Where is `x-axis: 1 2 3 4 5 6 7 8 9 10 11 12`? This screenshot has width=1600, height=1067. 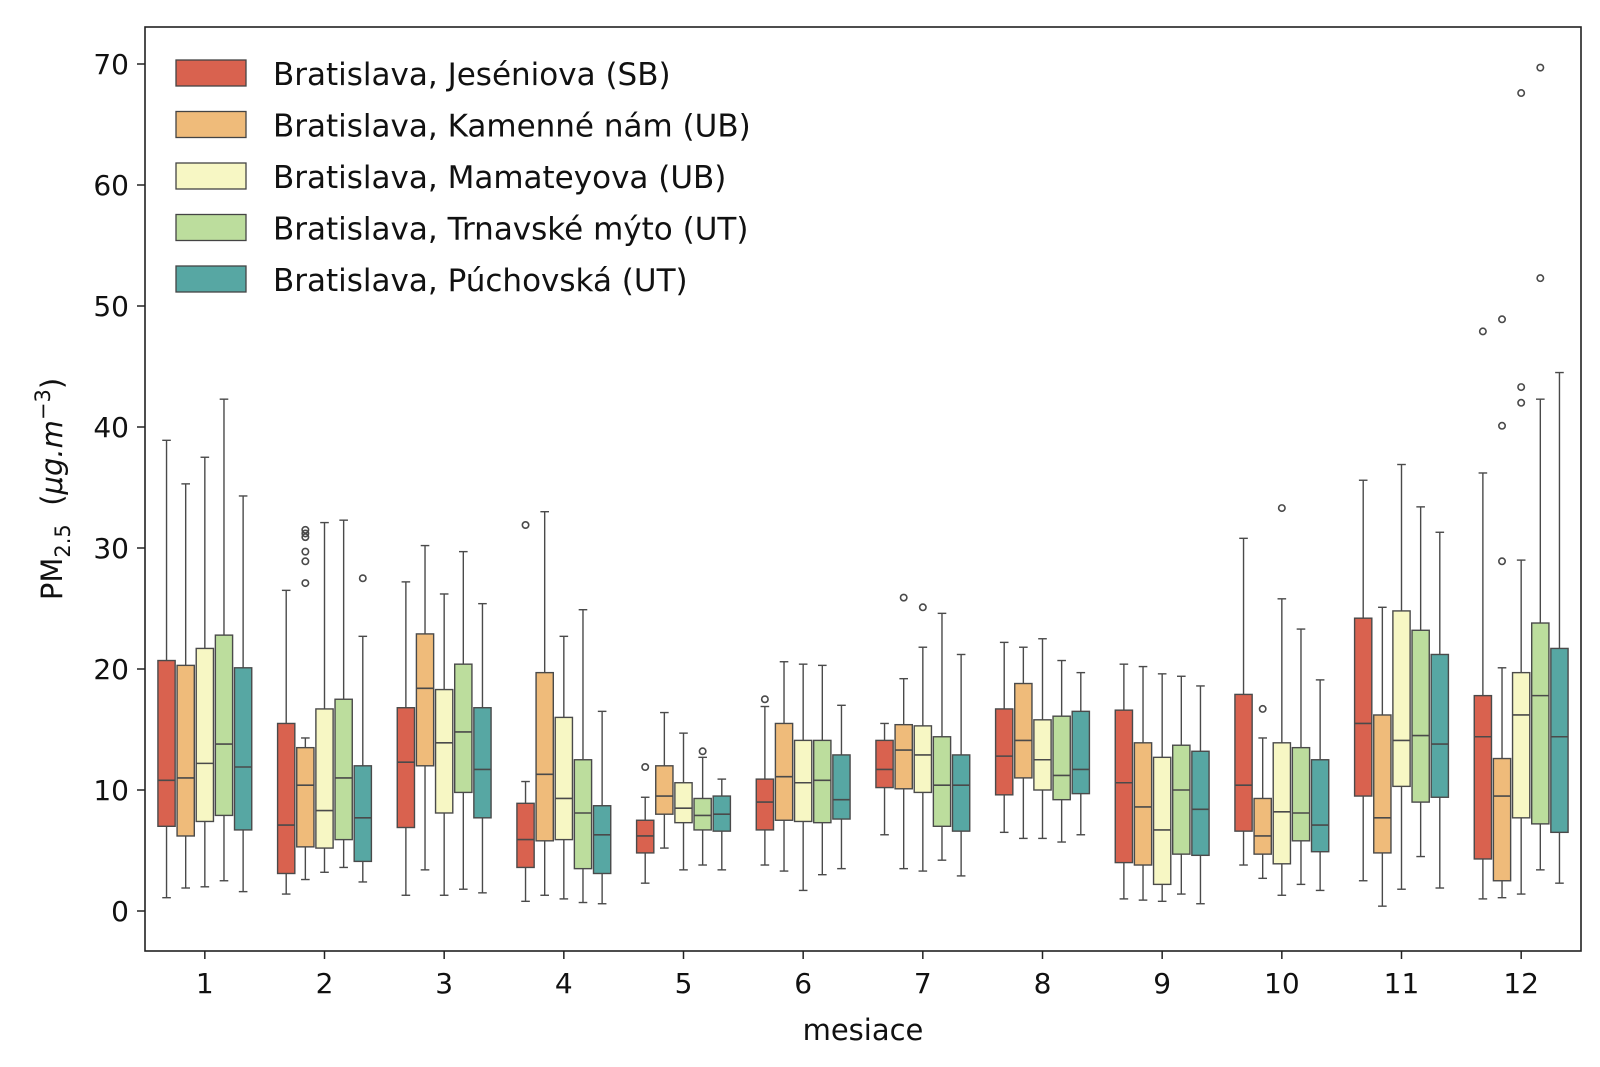 x-axis: 1 2 3 4 5 6 7 8 9 10 11 12 is located at coordinates (867, 975).